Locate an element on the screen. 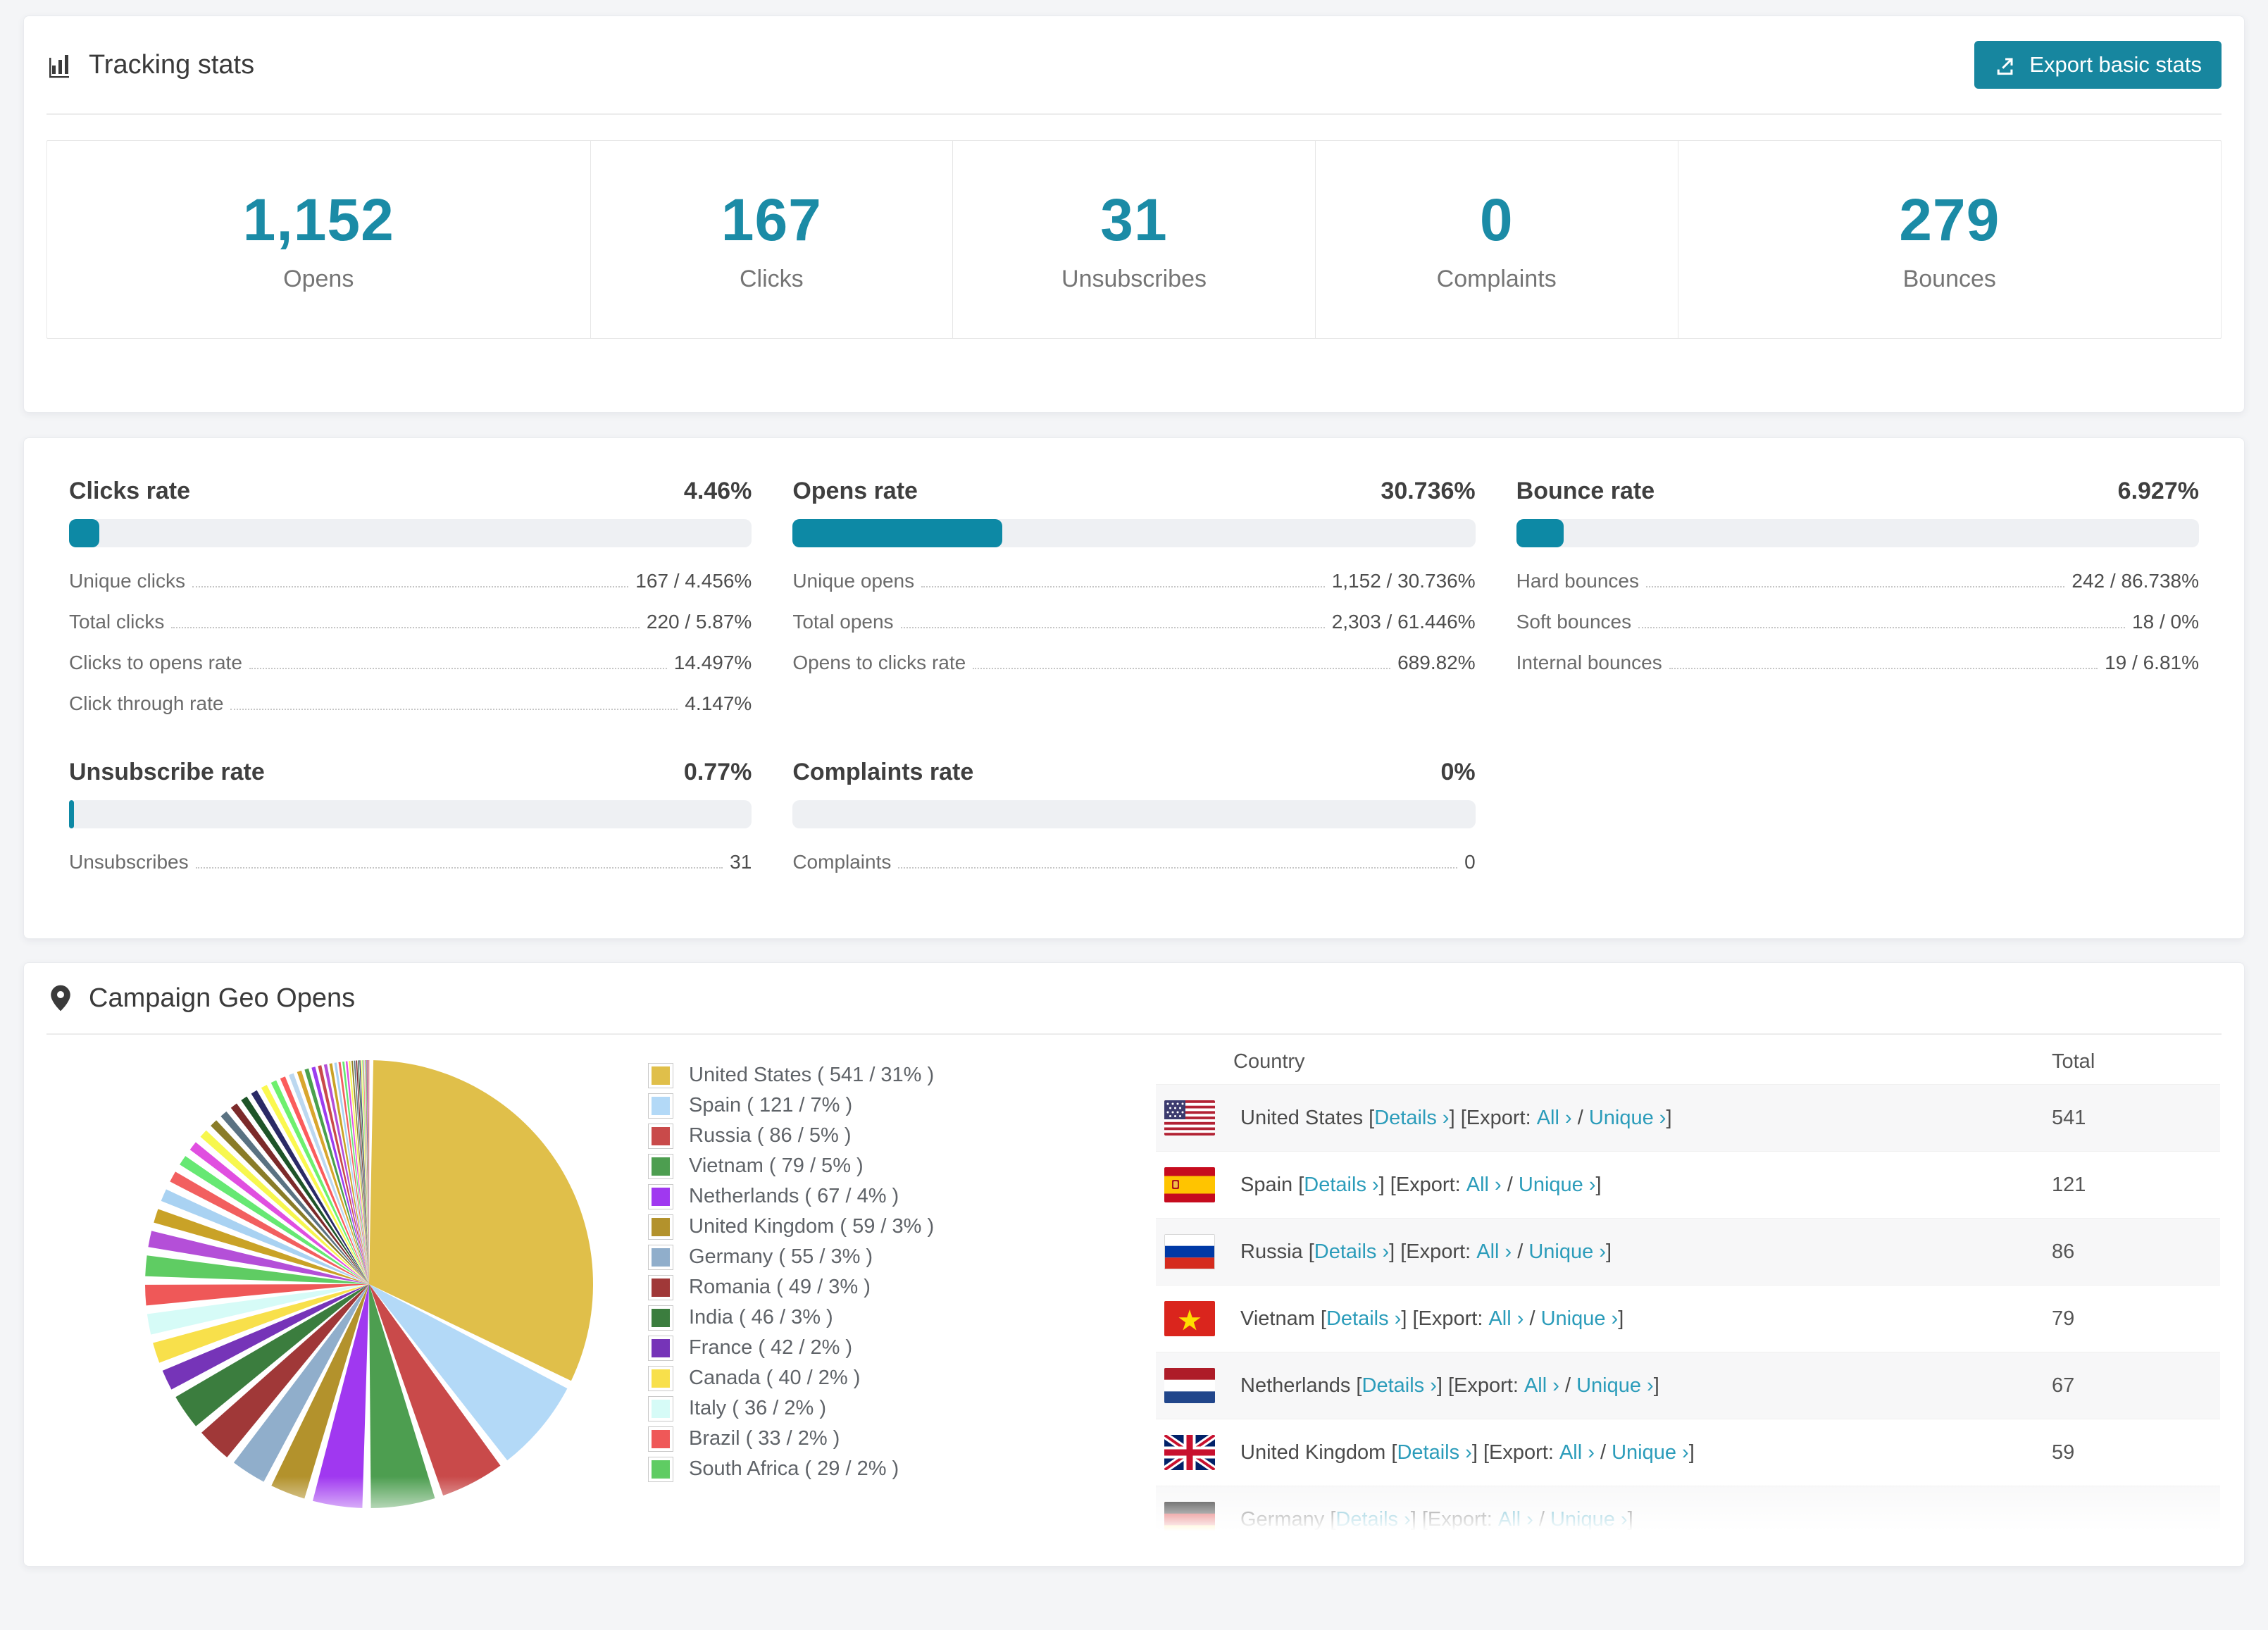 The image size is (2268, 1630). stat-opens-value: 1,152 is located at coordinates (318, 220).